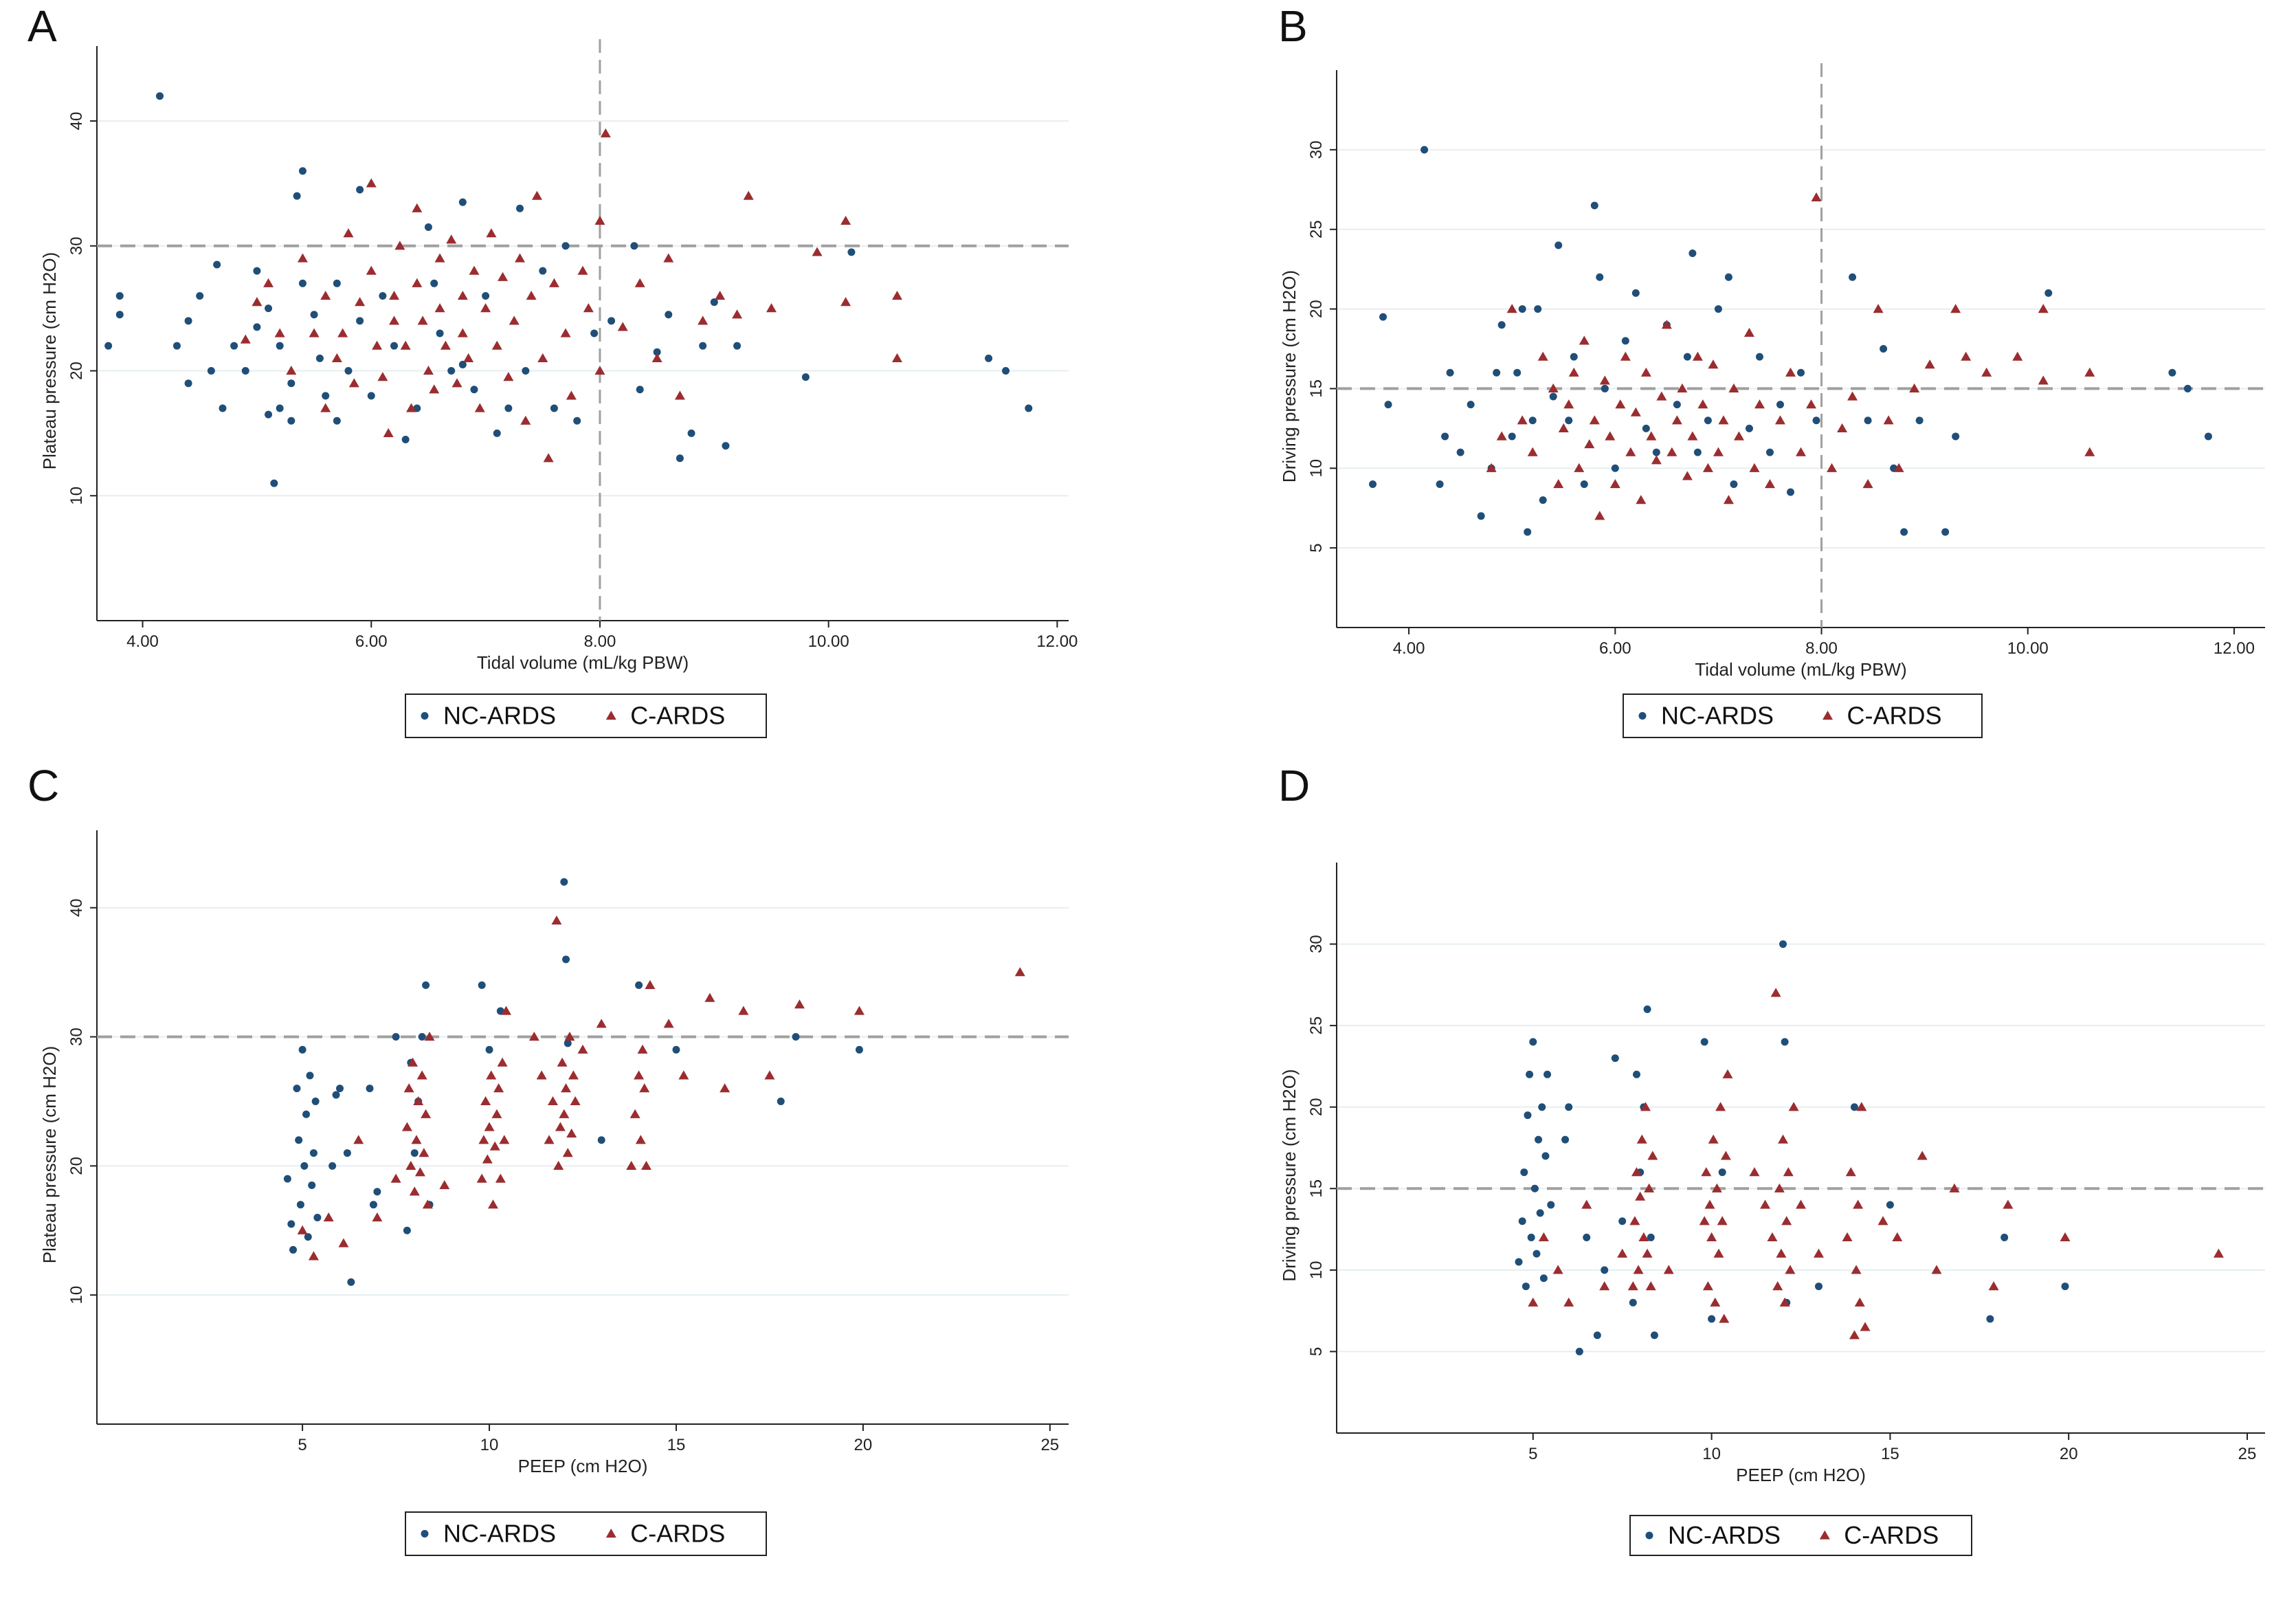  Describe the element at coordinates (1803, 715) in the screenshot. I see `legend: NC-ARDS C-ARDS` at that location.